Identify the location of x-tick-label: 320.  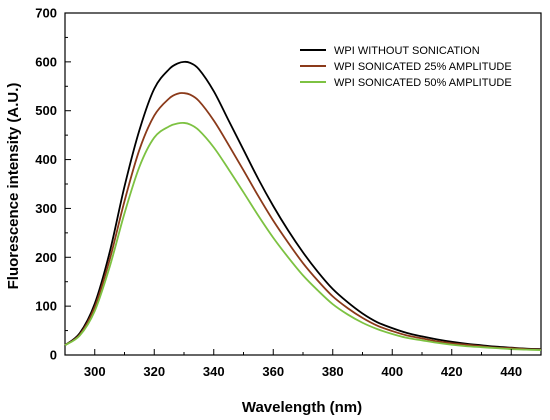
(154, 371).